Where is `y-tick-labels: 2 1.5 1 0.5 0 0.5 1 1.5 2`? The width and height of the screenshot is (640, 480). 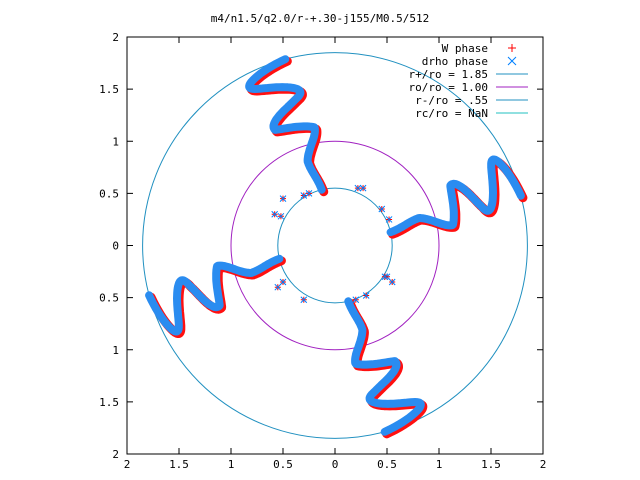 y-tick-labels: 2 1.5 1 0.5 0 0.5 1 1.5 2 is located at coordinates (109, 246).